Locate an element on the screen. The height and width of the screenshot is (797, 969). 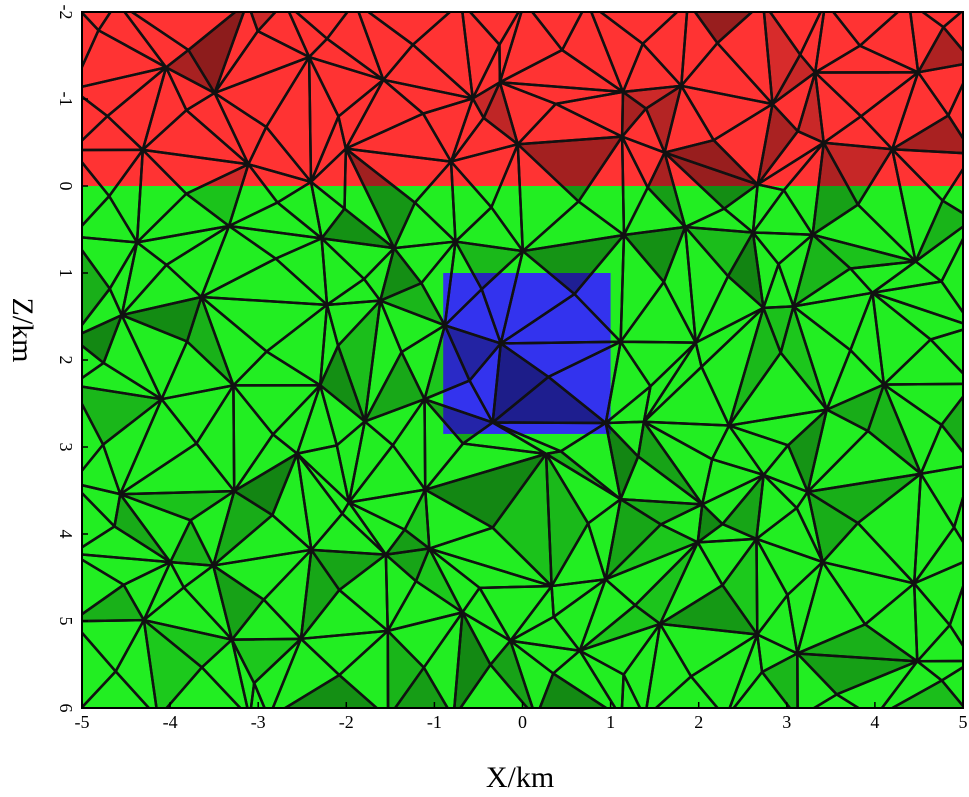
y-tick-label: 4 is located at coordinates (66, 534).